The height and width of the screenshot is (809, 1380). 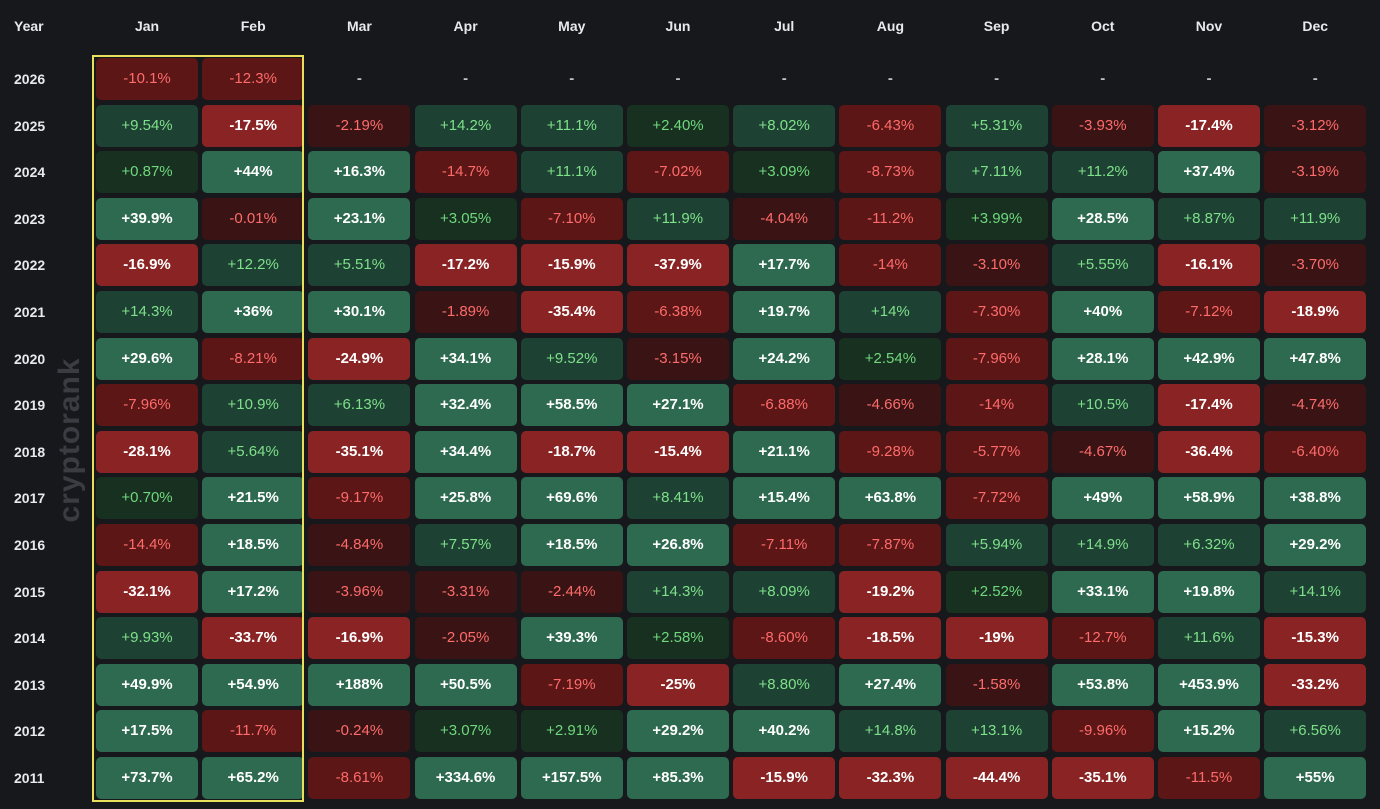 What do you see at coordinates (678, 638) in the screenshot?
I see `return-cell-2014-jun: +2.58%` at bounding box center [678, 638].